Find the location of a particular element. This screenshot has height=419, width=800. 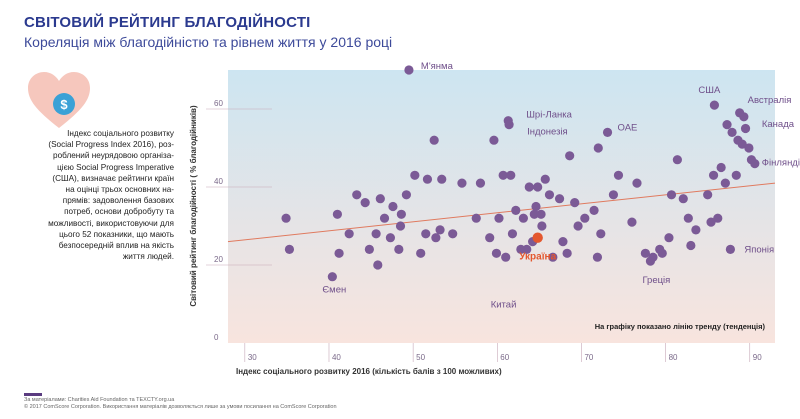

description-line: цією Social Progress Imperative is located at coordinates (115, 167).